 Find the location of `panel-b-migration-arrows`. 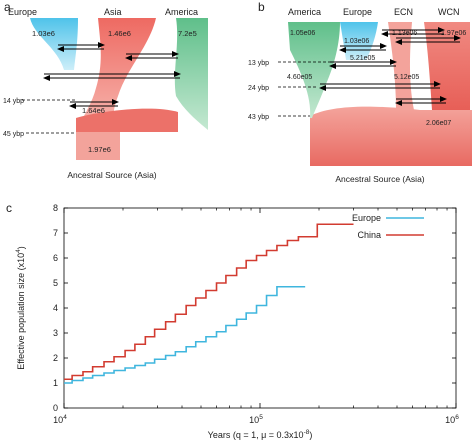

panel-b-migration-arrows is located at coordinates (390, 66).